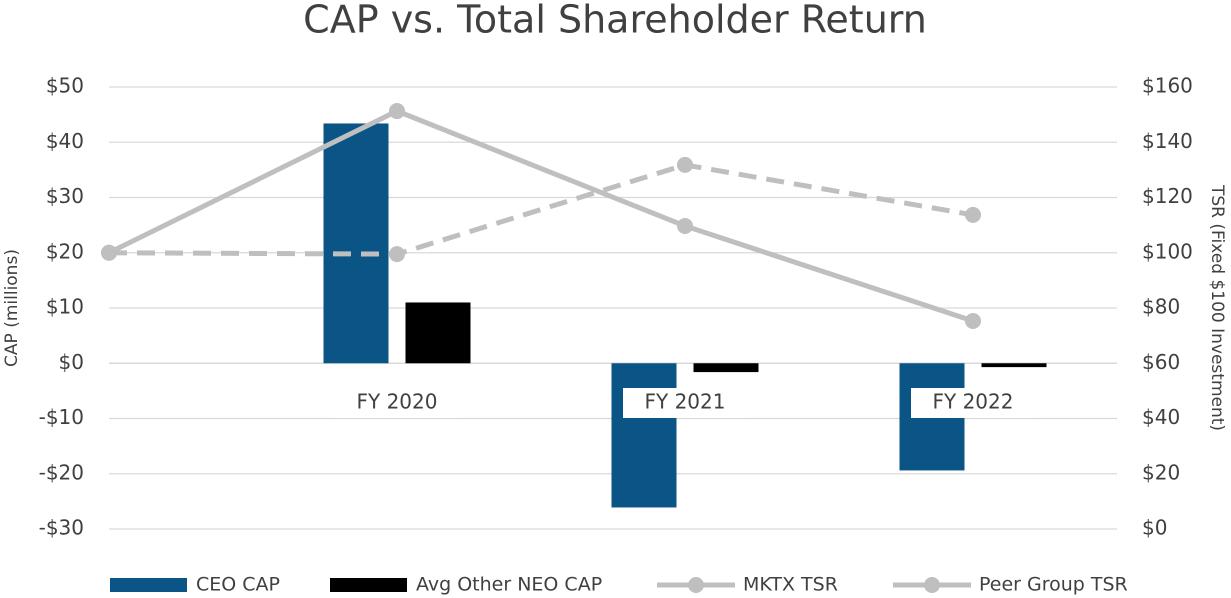  I want to click on y-tick-label: $30, so click(65, 196).